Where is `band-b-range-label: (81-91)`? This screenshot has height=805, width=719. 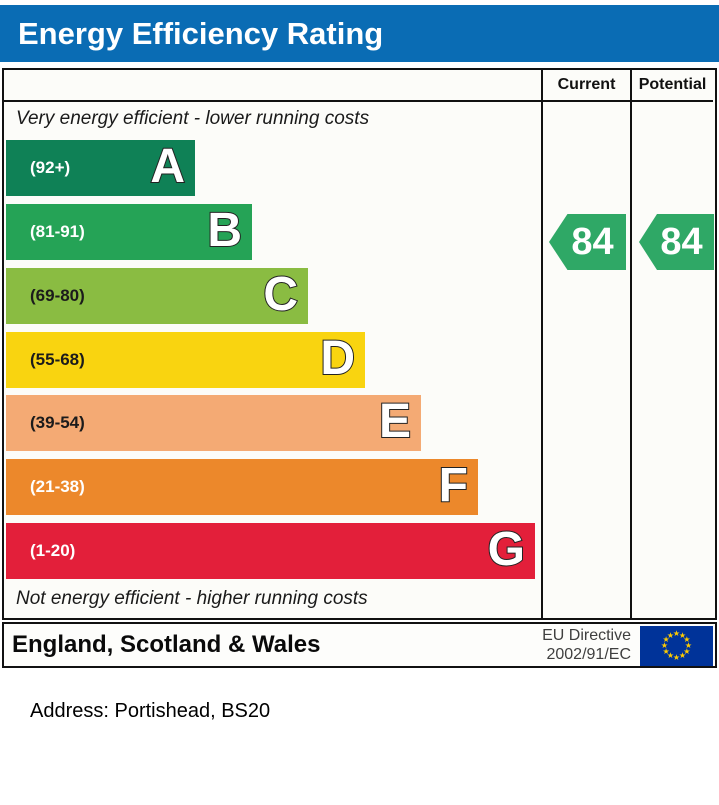
band-b-range-label: (81-91) is located at coordinates (57, 231).